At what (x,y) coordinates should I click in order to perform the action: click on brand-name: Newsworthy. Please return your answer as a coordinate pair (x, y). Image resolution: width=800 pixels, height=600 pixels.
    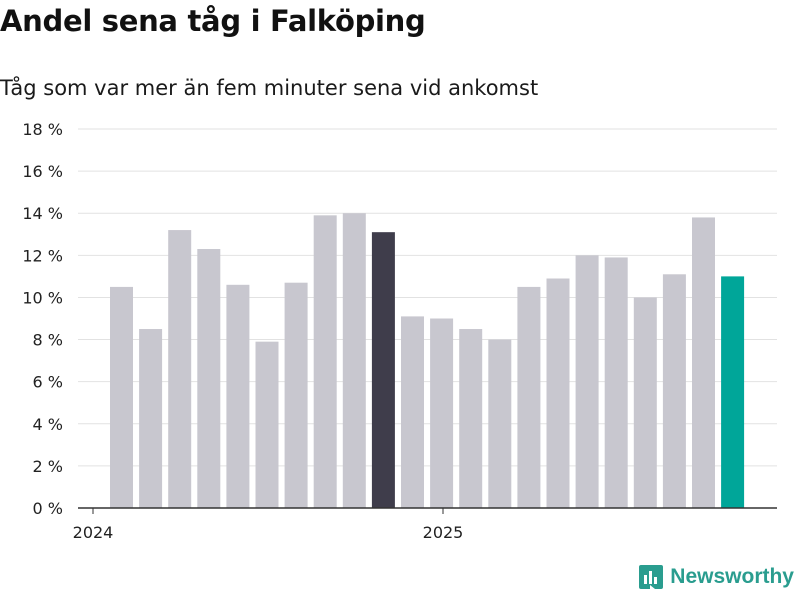
    Looking at the image, I should click on (732, 576).